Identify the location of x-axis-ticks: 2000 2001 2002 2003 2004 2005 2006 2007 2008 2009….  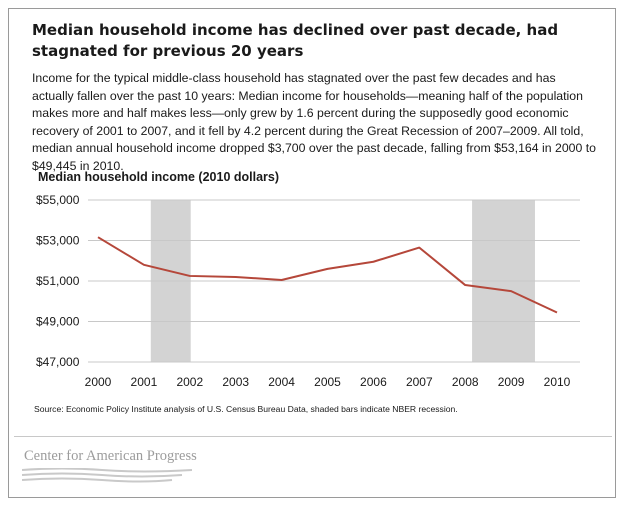
(328, 382).